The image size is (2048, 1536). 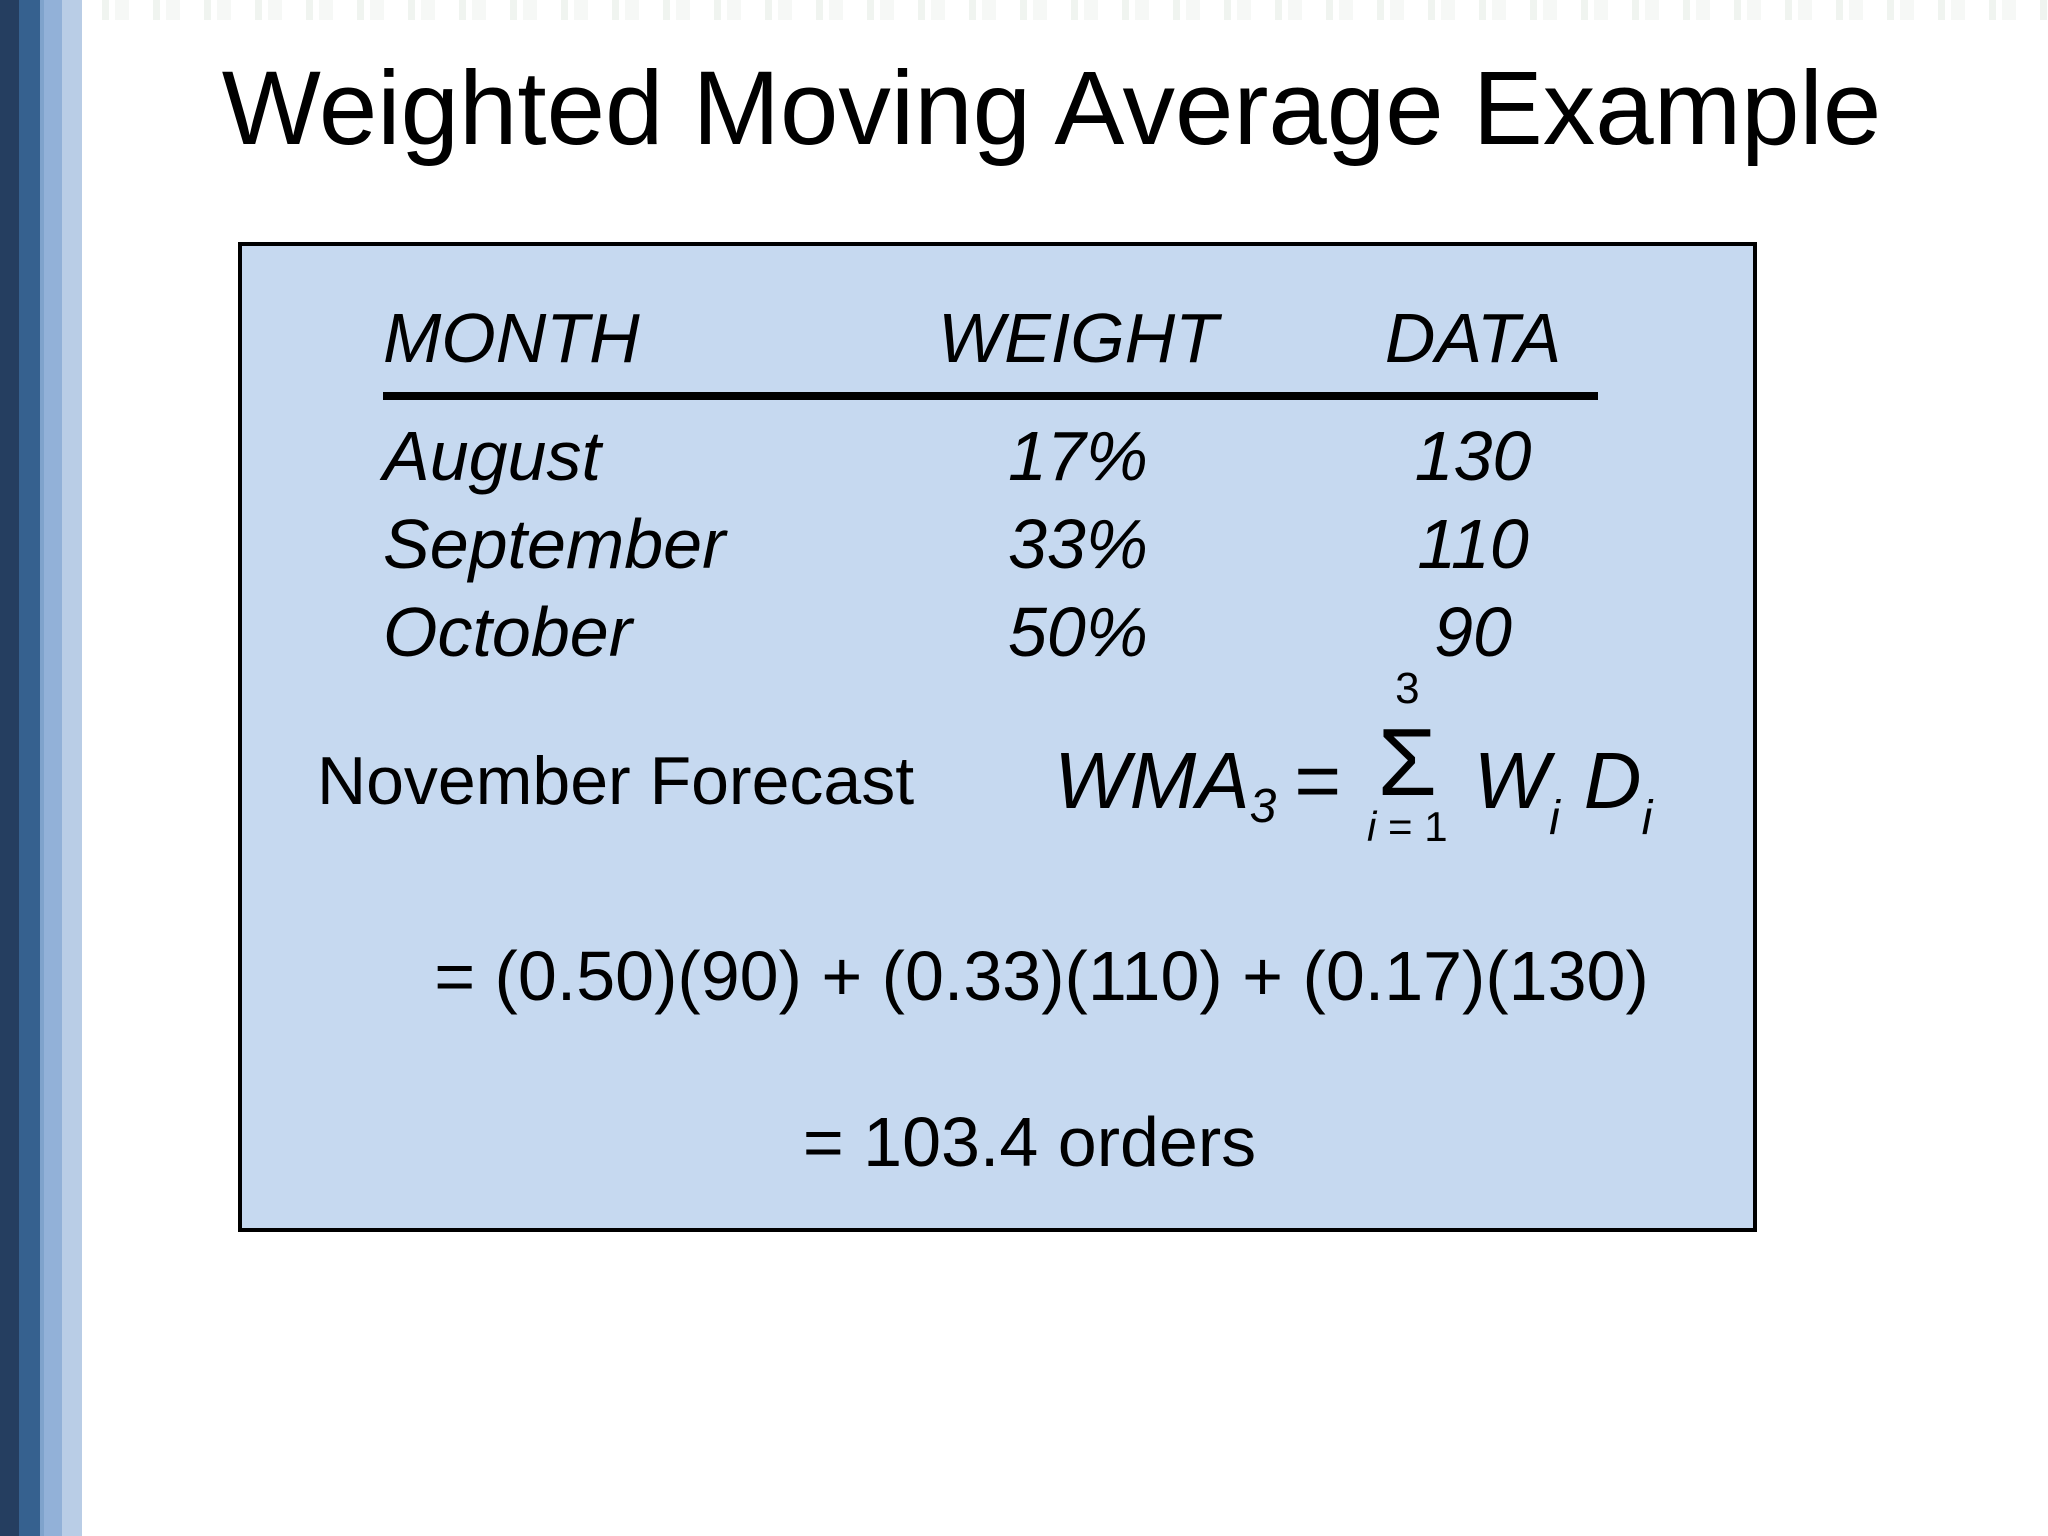 What do you see at coordinates (1041, 976) in the screenshot?
I see `calculation-expansion: = (0.50)(90) + (0.33)(110) + (0.17)(130)` at bounding box center [1041, 976].